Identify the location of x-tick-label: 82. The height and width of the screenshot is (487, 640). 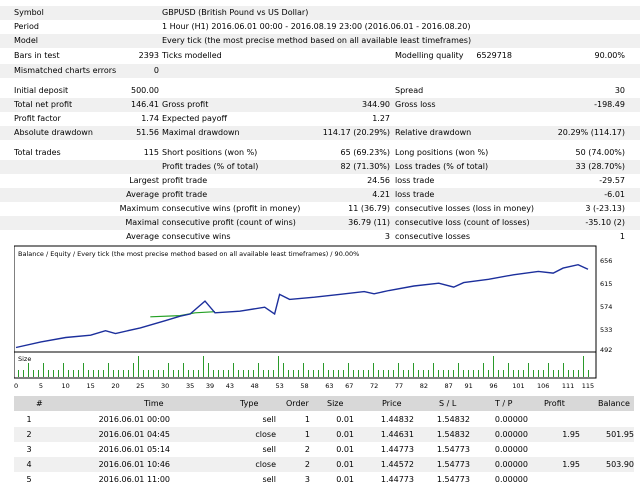
(424, 386).